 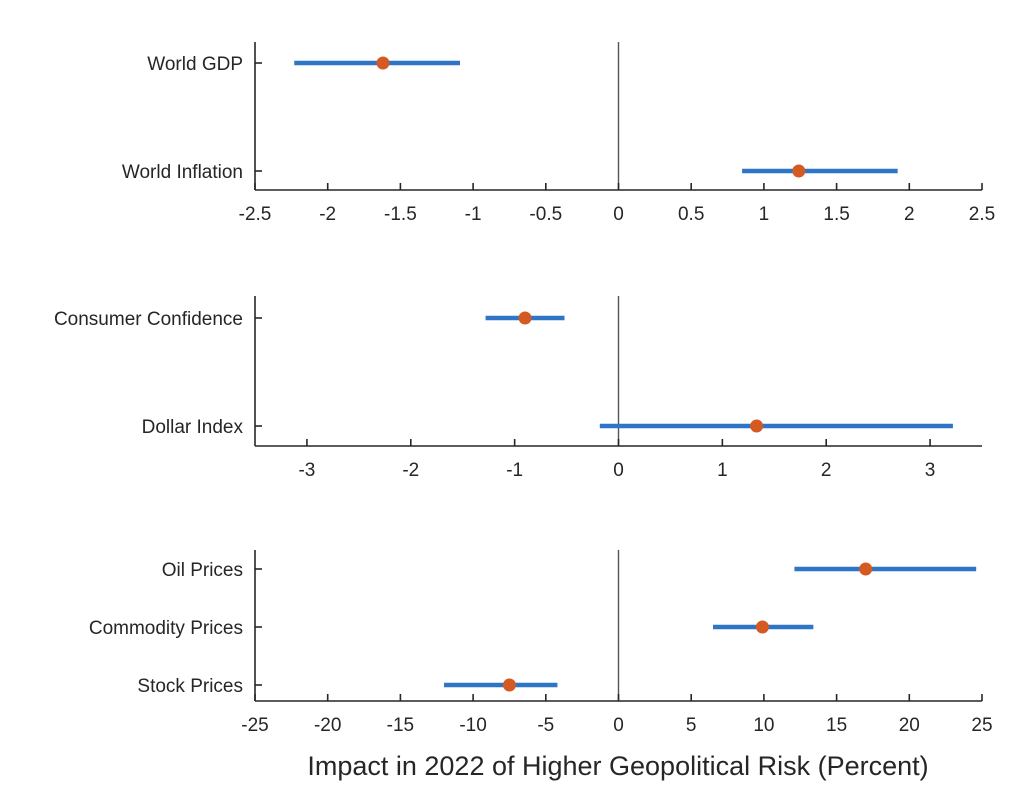 What do you see at coordinates (691, 214) in the screenshot?
I see `x-tick-label: 0.5` at bounding box center [691, 214].